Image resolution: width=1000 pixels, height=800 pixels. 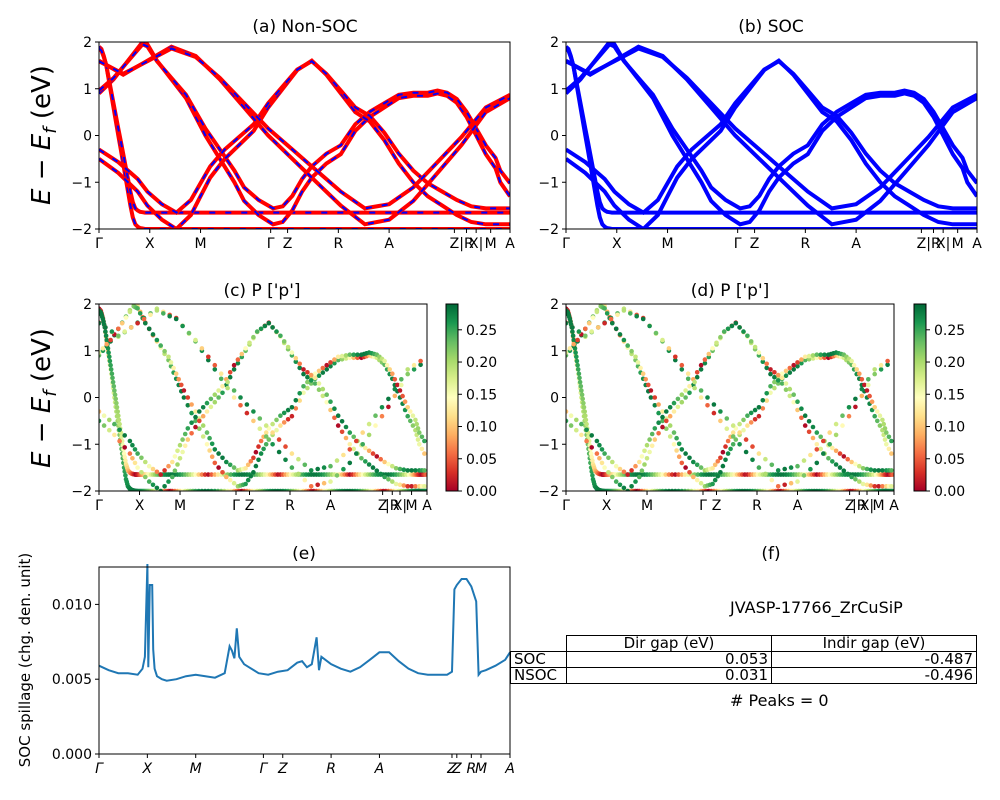 What do you see at coordinates (730, 397) in the screenshot?
I see `scatter-points` at bounding box center [730, 397].